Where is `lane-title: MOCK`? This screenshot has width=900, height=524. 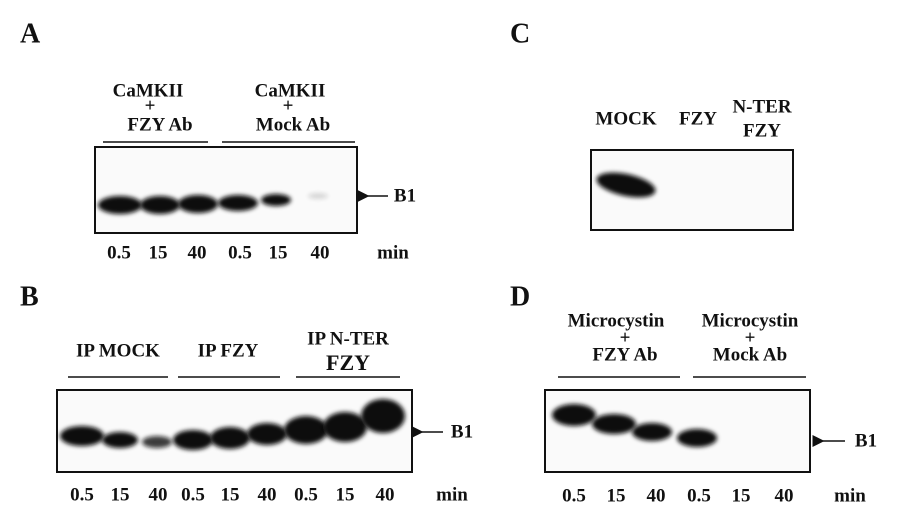
lane-title: MOCK is located at coordinates (625, 118).